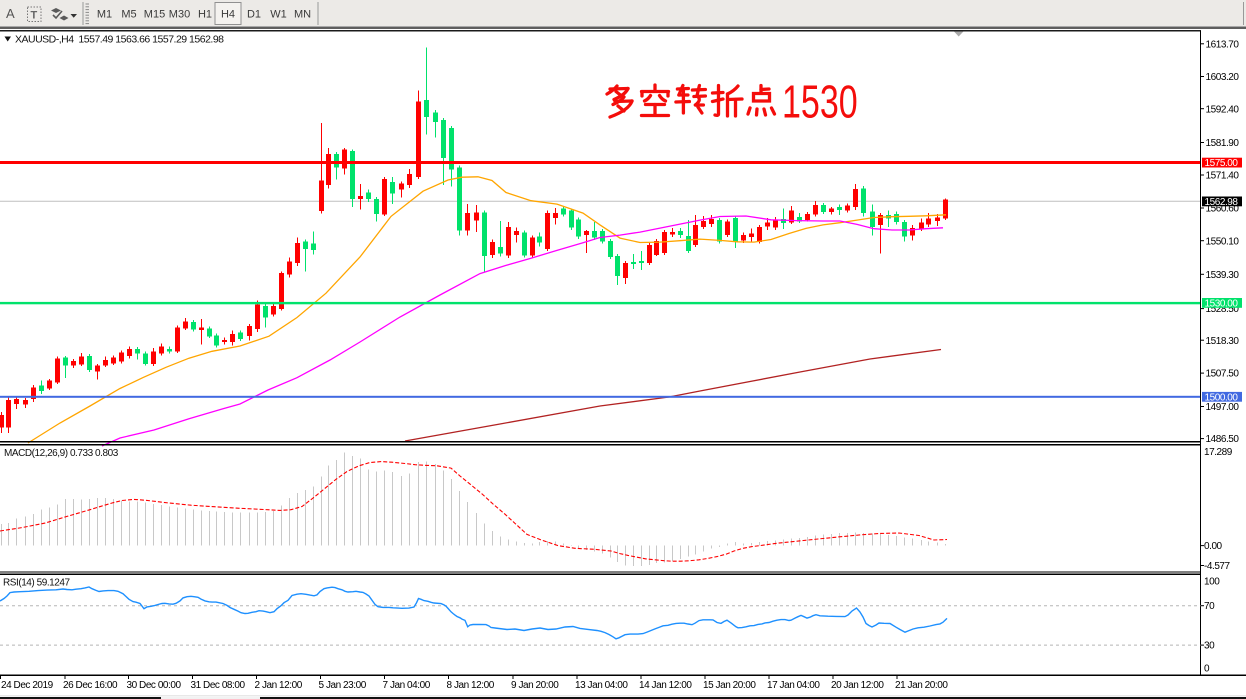 The width and height of the screenshot is (1246, 699). Describe the element at coordinates (179, 15) in the screenshot. I see `svg-text: M30` at that location.